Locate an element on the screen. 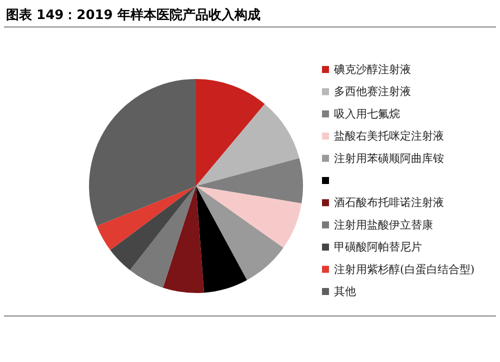 This screenshot has height=362, width=500. legend-label: 多西他赛注射液 is located at coordinates (372, 91).